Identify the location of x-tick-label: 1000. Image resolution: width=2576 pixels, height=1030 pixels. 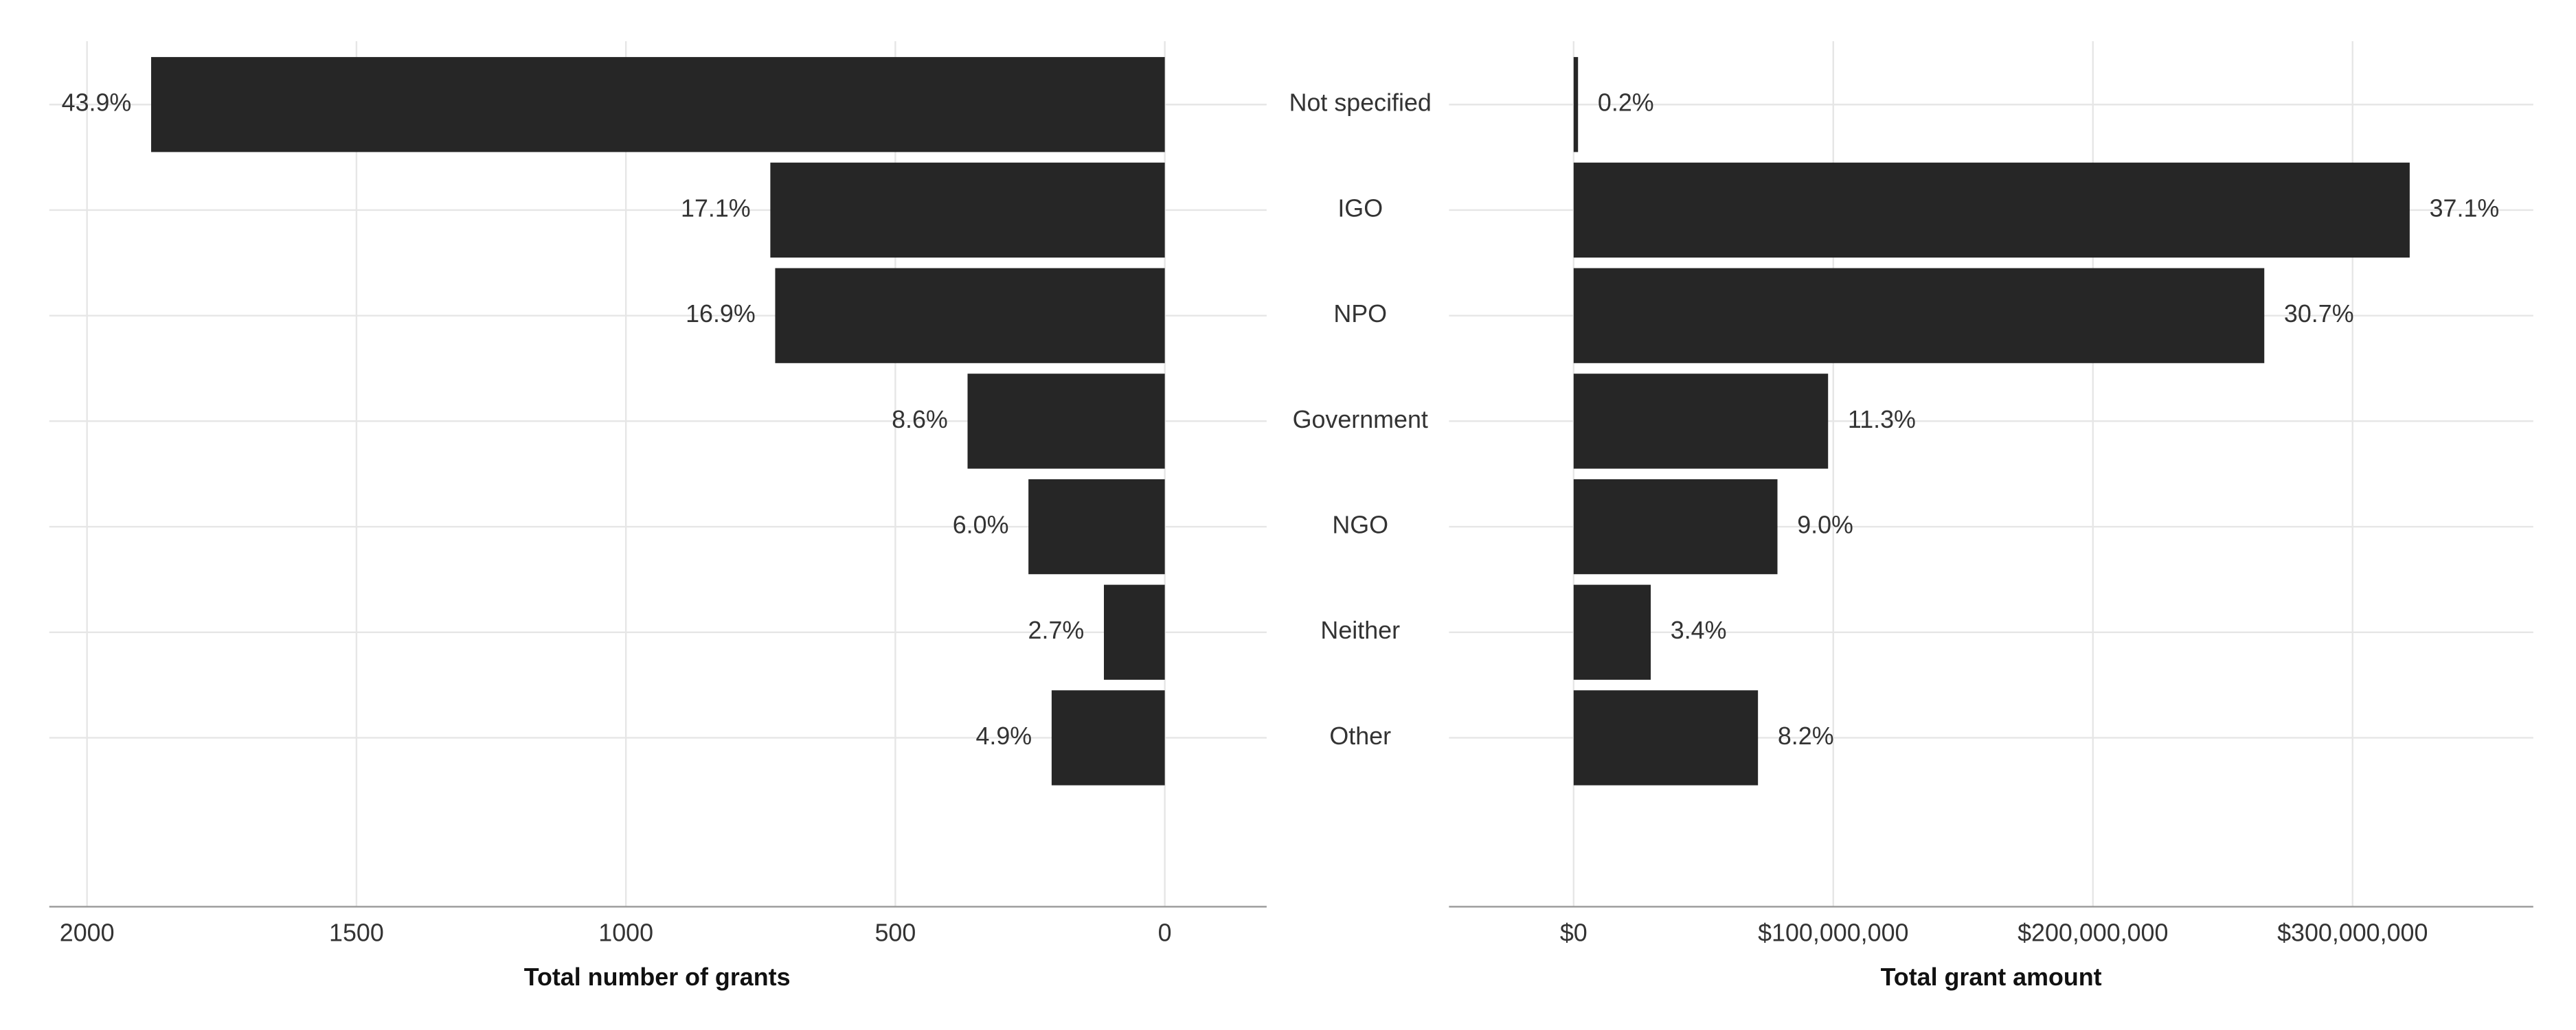
(625, 933).